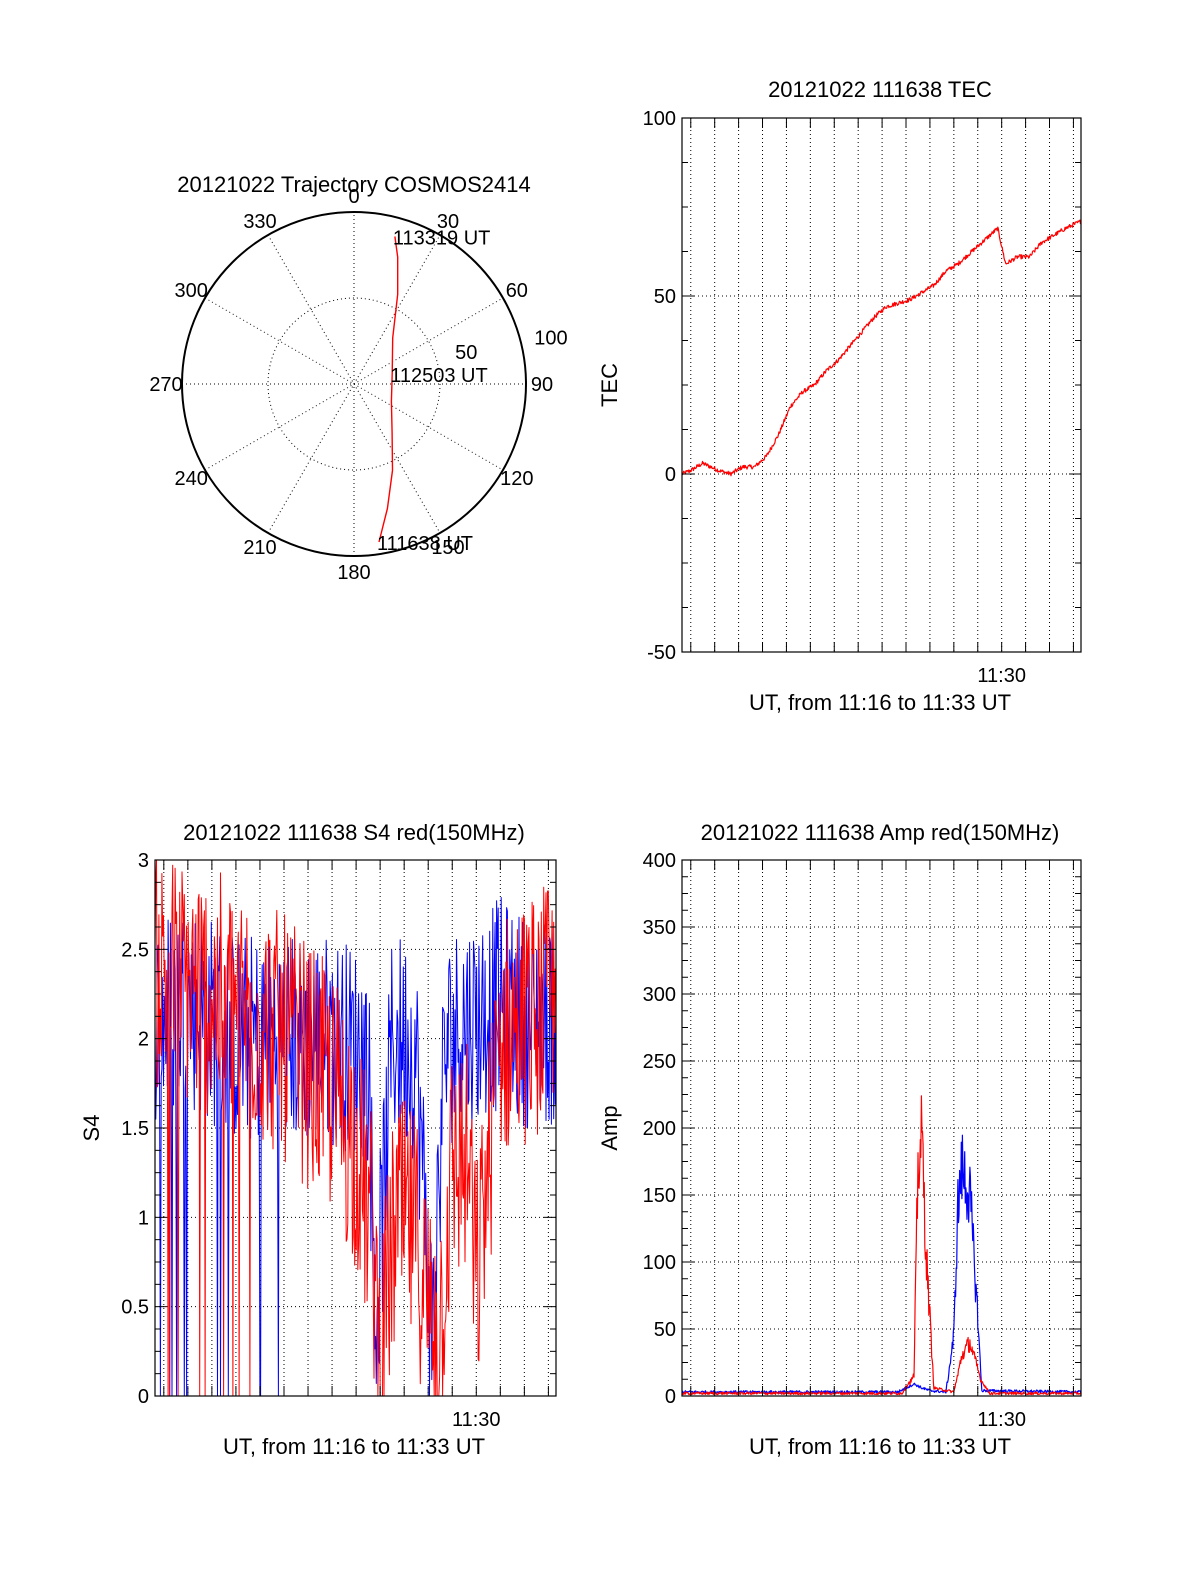 This screenshot has width=1200, height=1575. I want to click on trajectory-series, so click(388, 389).